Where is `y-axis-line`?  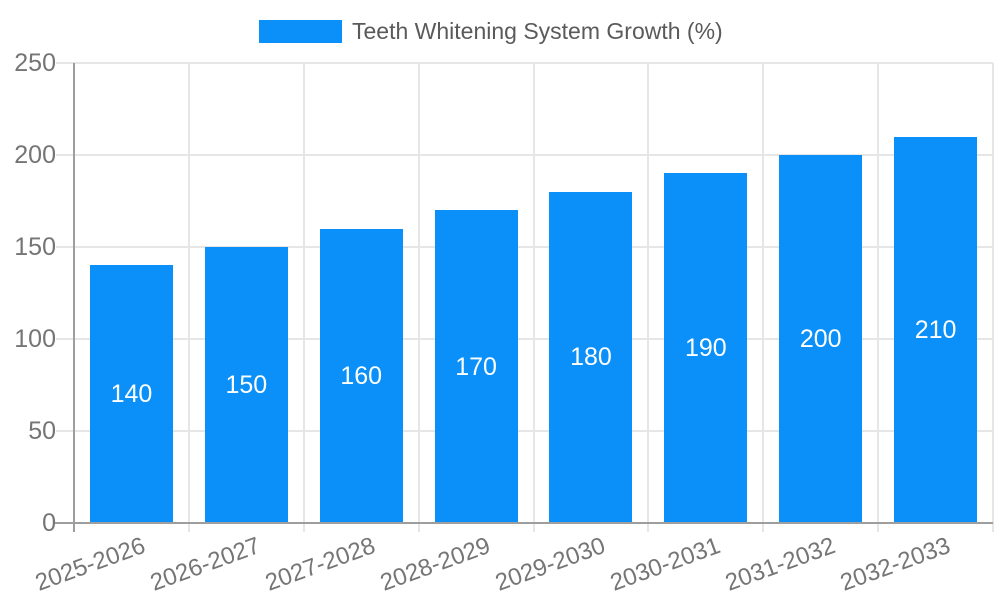 y-axis-line is located at coordinates (74, 297).